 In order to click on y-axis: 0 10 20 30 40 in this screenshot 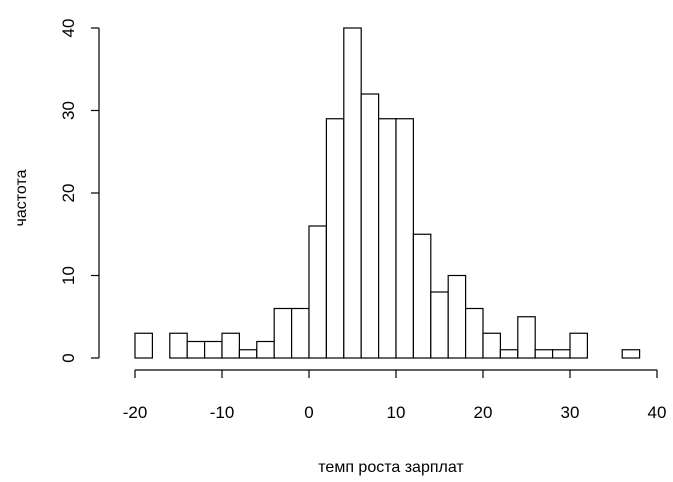, I will do `click(79, 191)`.